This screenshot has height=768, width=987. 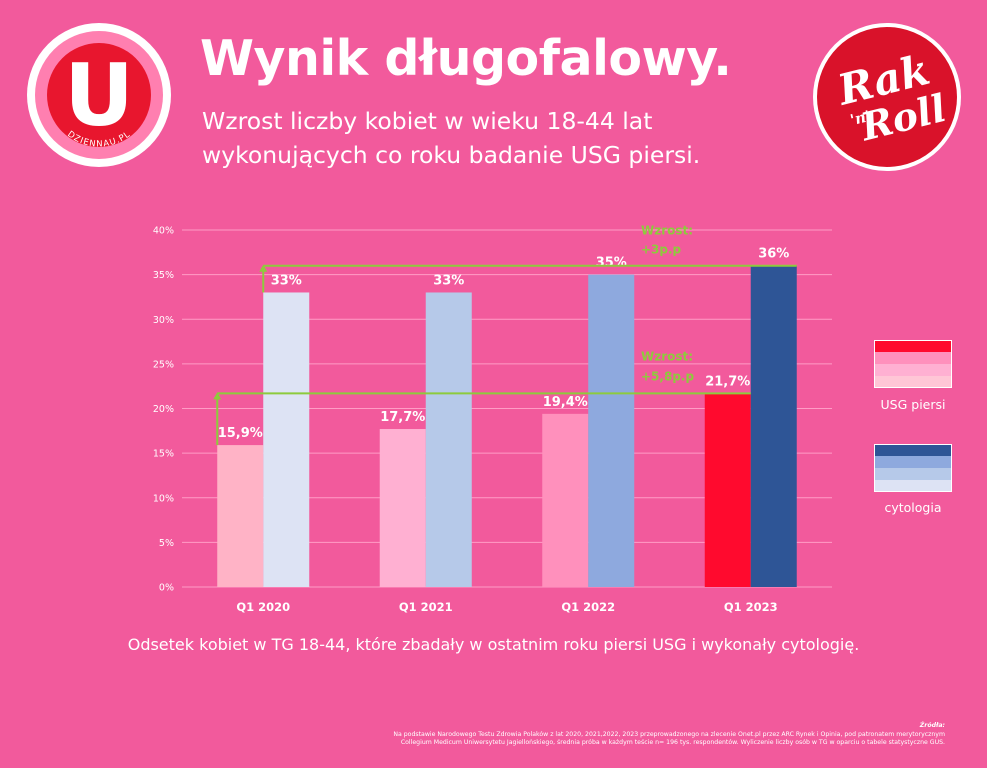 I want to click on y-tick-label: 25%, so click(x=163, y=364).